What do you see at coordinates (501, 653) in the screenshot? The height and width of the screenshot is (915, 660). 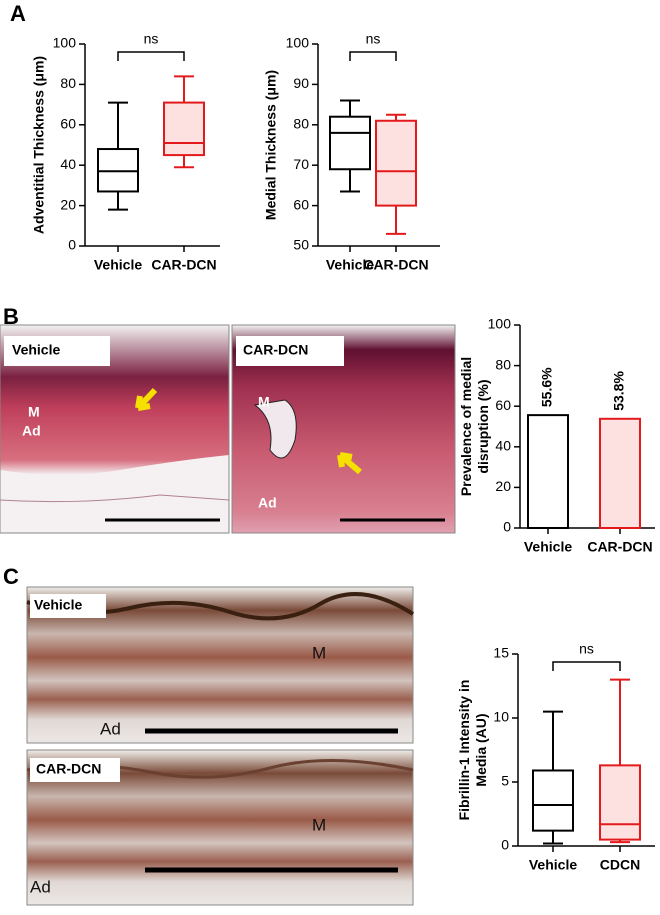 I see `y-tick-label: 15` at bounding box center [501, 653].